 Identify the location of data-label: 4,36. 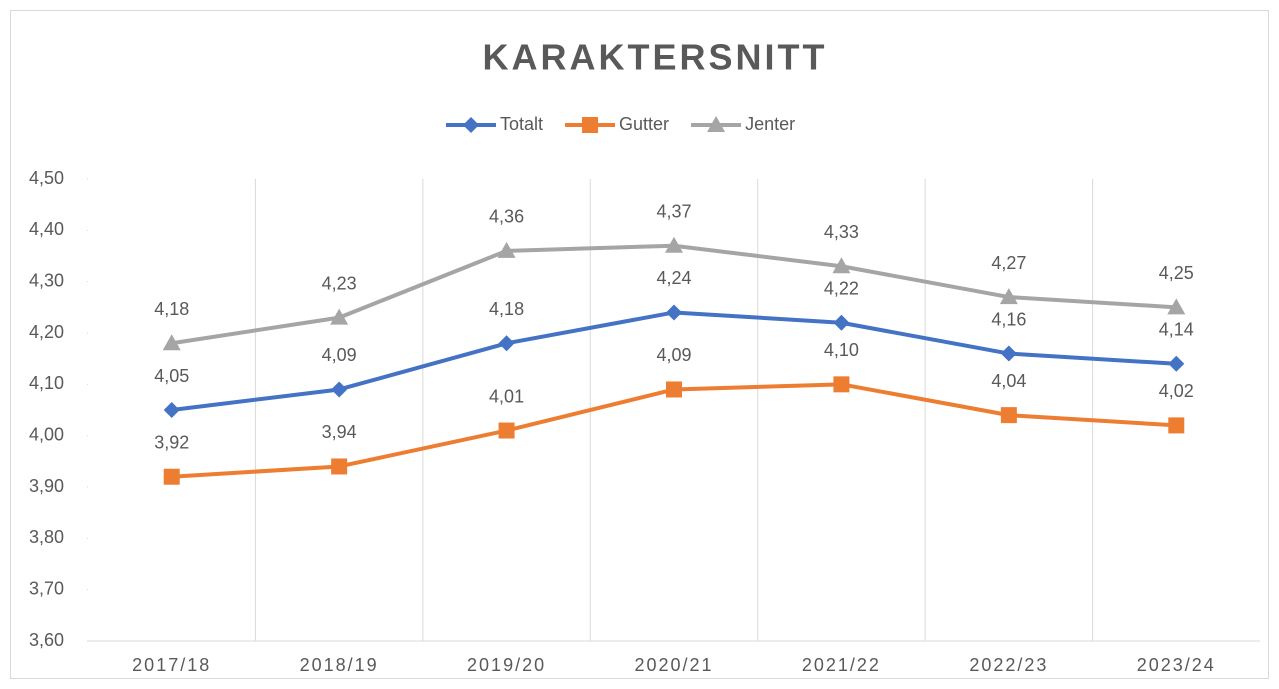
(506, 217).